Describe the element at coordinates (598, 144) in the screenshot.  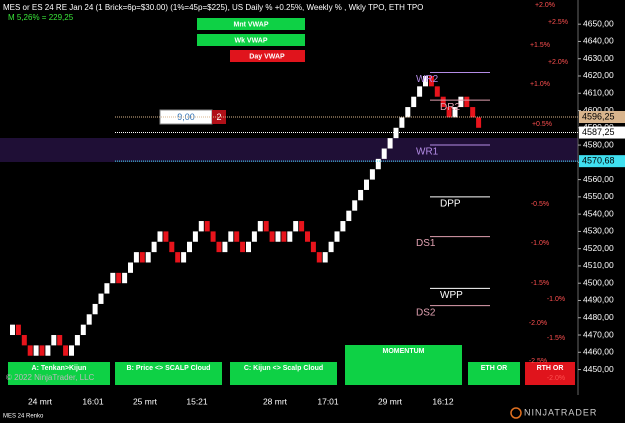
I see `y-tick-label: 4580,00` at that location.